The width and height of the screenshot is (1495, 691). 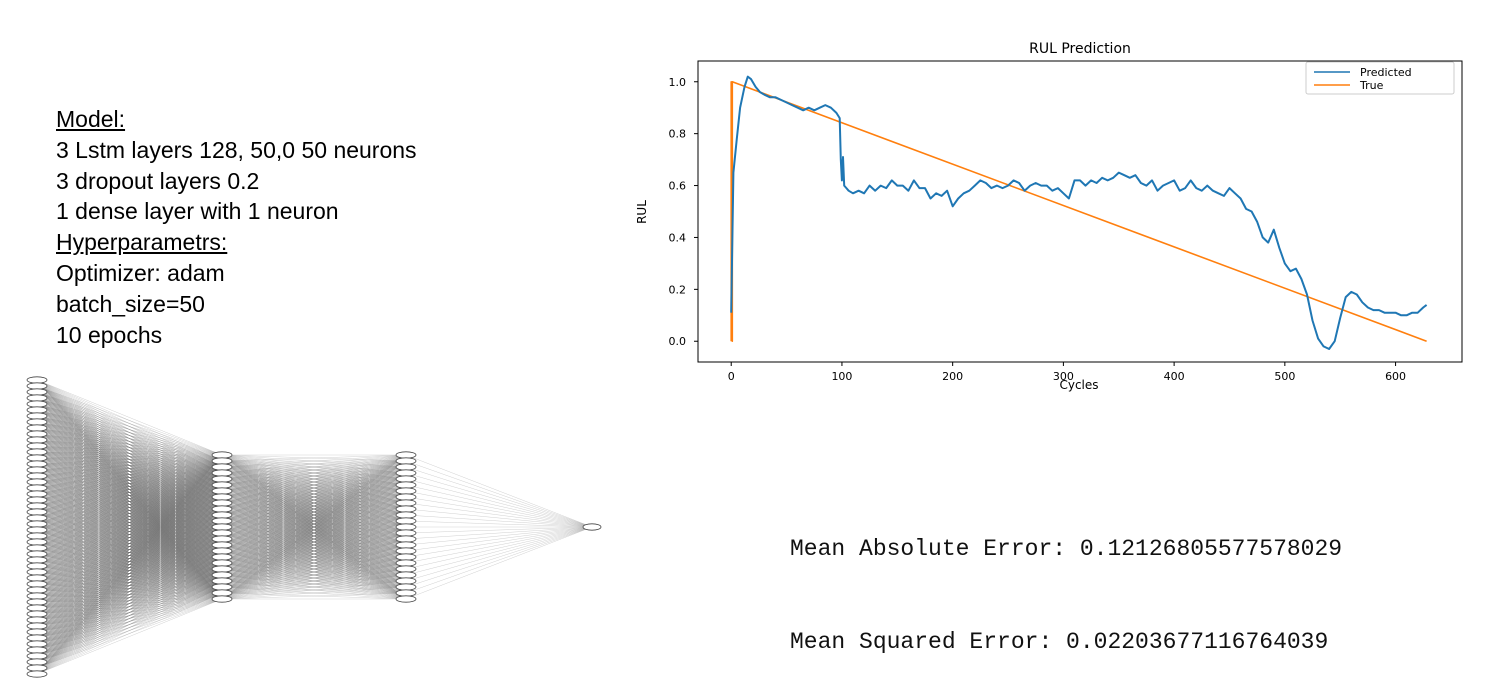 What do you see at coordinates (1371, 85) in the screenshot?
I see `legend-label-true: True` at bounding box center [1371, 85].